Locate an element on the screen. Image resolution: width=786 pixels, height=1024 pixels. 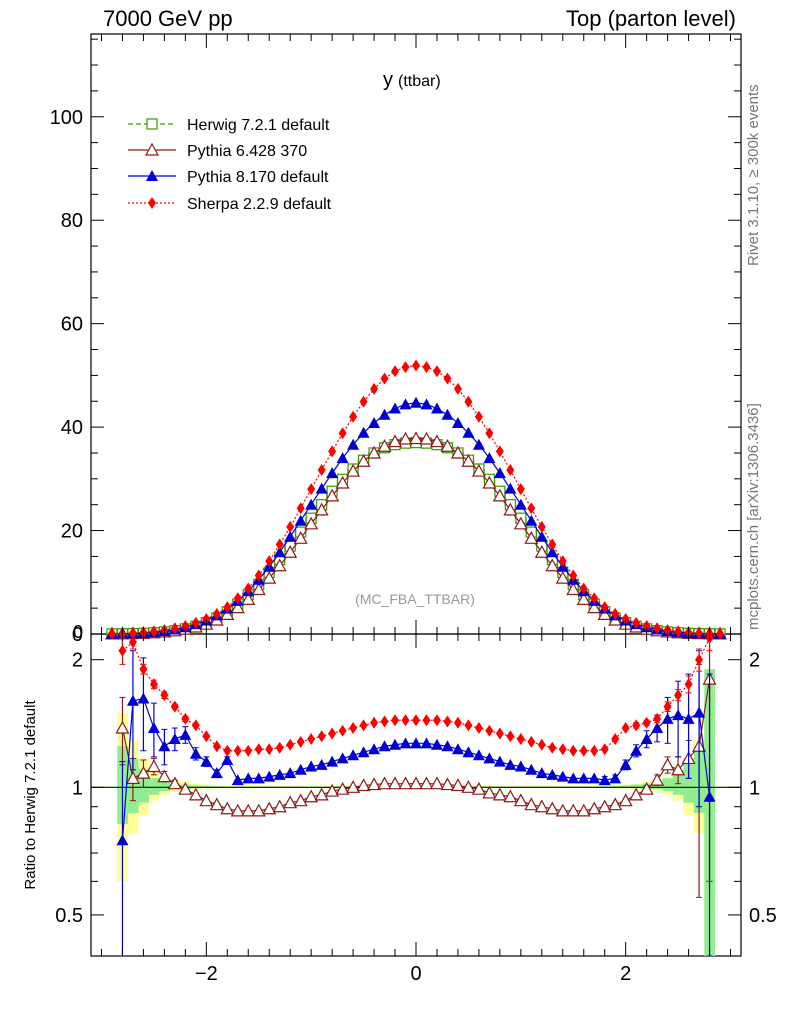
watermark-label: (MC_FBA_TTBAR) is located at coordinates (415, 599).